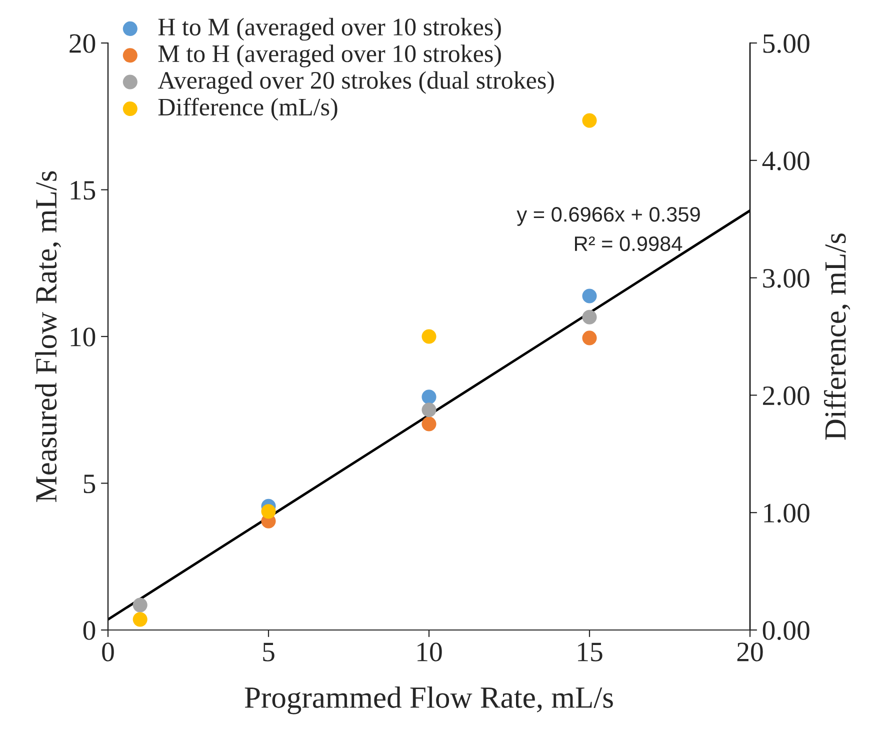 This screenshot has height=729, width=873. Describe the element at coordinates (83, 190) in the screenshot. I see `y-tick-label: 15` at that location.